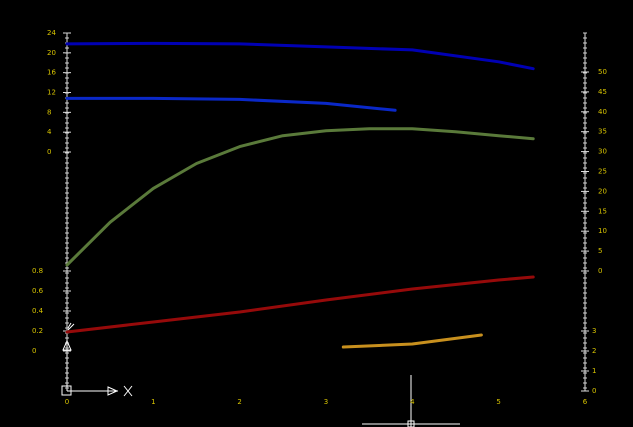 This screenshot has height=427, width=633. Describe the element at coordinates (594, 351) in the screenshot. I see `y-tick-label: 2` at that location.